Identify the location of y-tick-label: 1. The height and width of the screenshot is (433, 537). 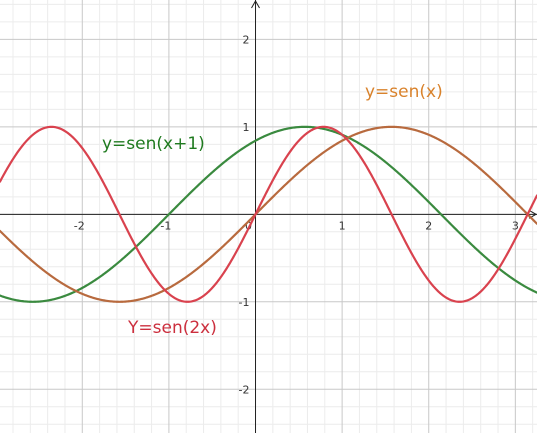
(246, 127).